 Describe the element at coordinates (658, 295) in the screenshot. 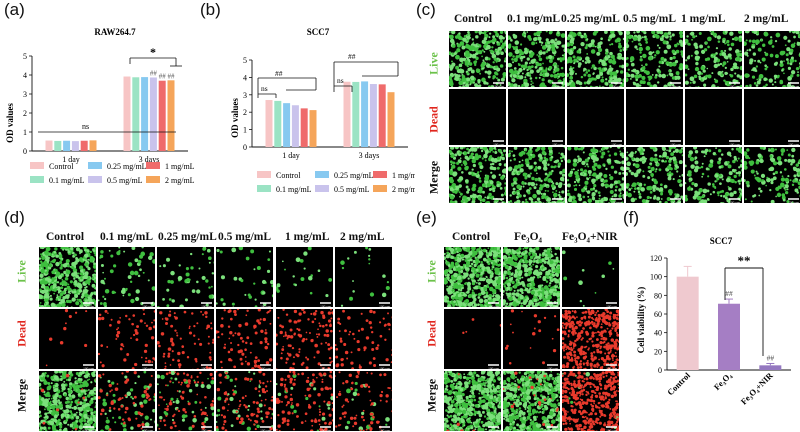

I see `y-tick-label: 80` at that location.